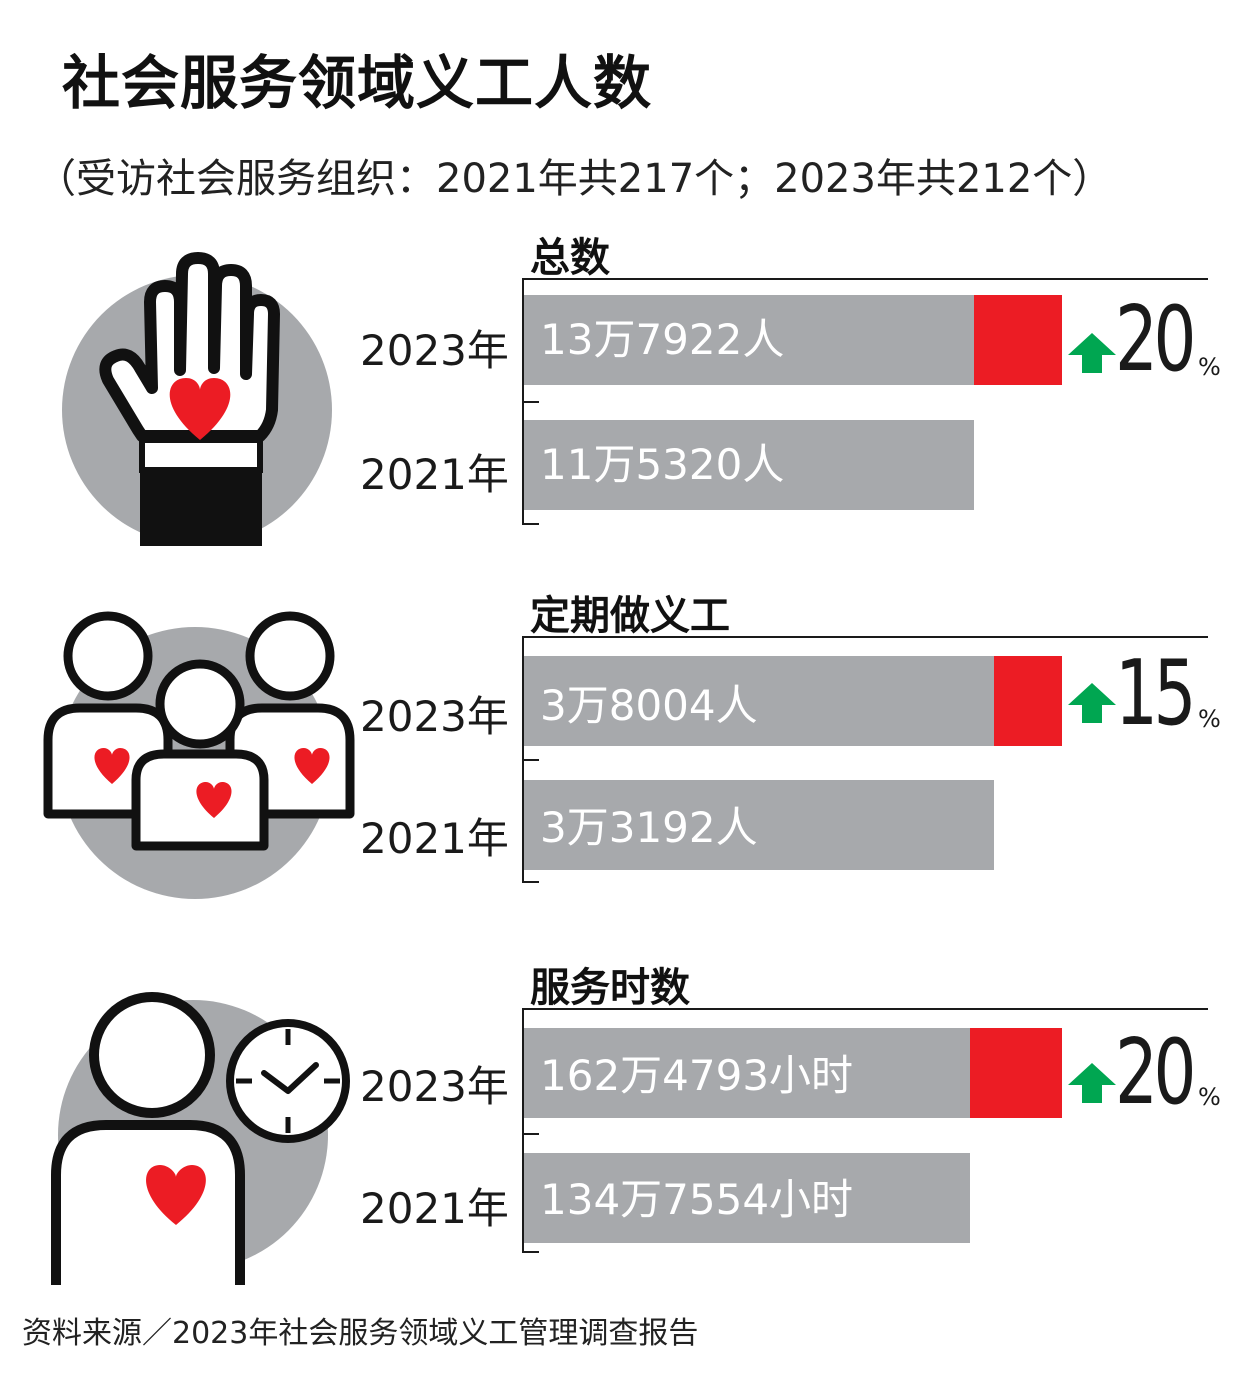 The image size is (1251, 1399). What do you see at coordinates (662, 464) in the screenshot?
I see `bar-value-label: 11万5320人` at bounding box center [662, 464].